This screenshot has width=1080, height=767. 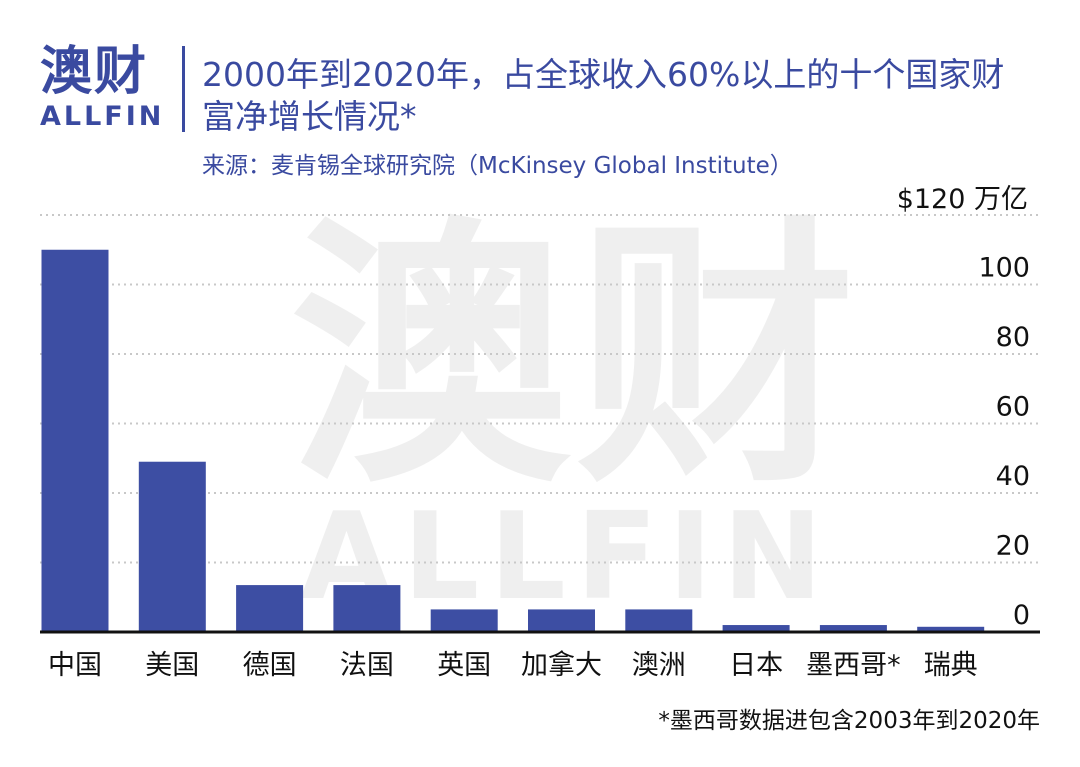 What do you see at coordinates (367, 665) in the screenshot?
I see `x-tick-label: 法国` at bounding box center [367, 665].